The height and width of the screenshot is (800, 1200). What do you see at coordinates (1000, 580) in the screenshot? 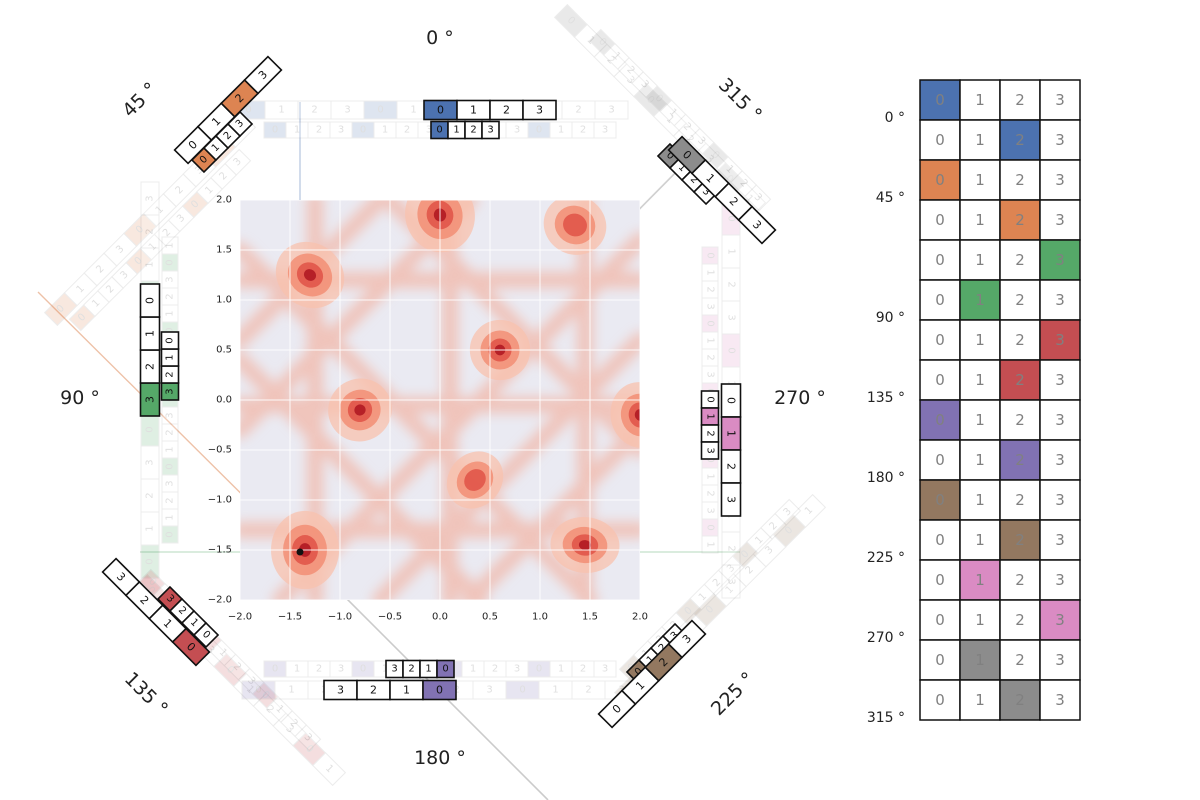
I see `table-row: 0 1 2 3` at bounding box center [1000, 580].